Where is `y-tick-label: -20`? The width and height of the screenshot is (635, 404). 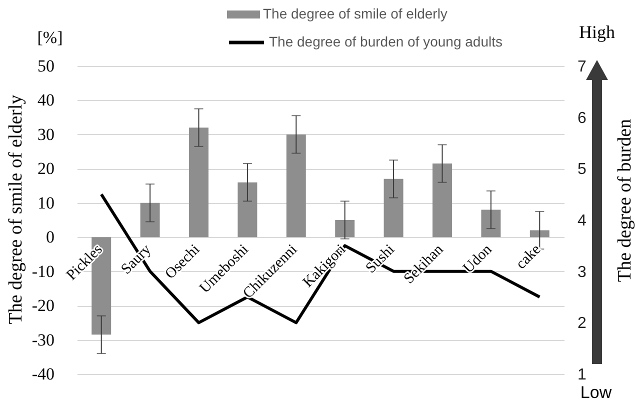
y-tick-label: -20 is located at coordinates (43, 306).